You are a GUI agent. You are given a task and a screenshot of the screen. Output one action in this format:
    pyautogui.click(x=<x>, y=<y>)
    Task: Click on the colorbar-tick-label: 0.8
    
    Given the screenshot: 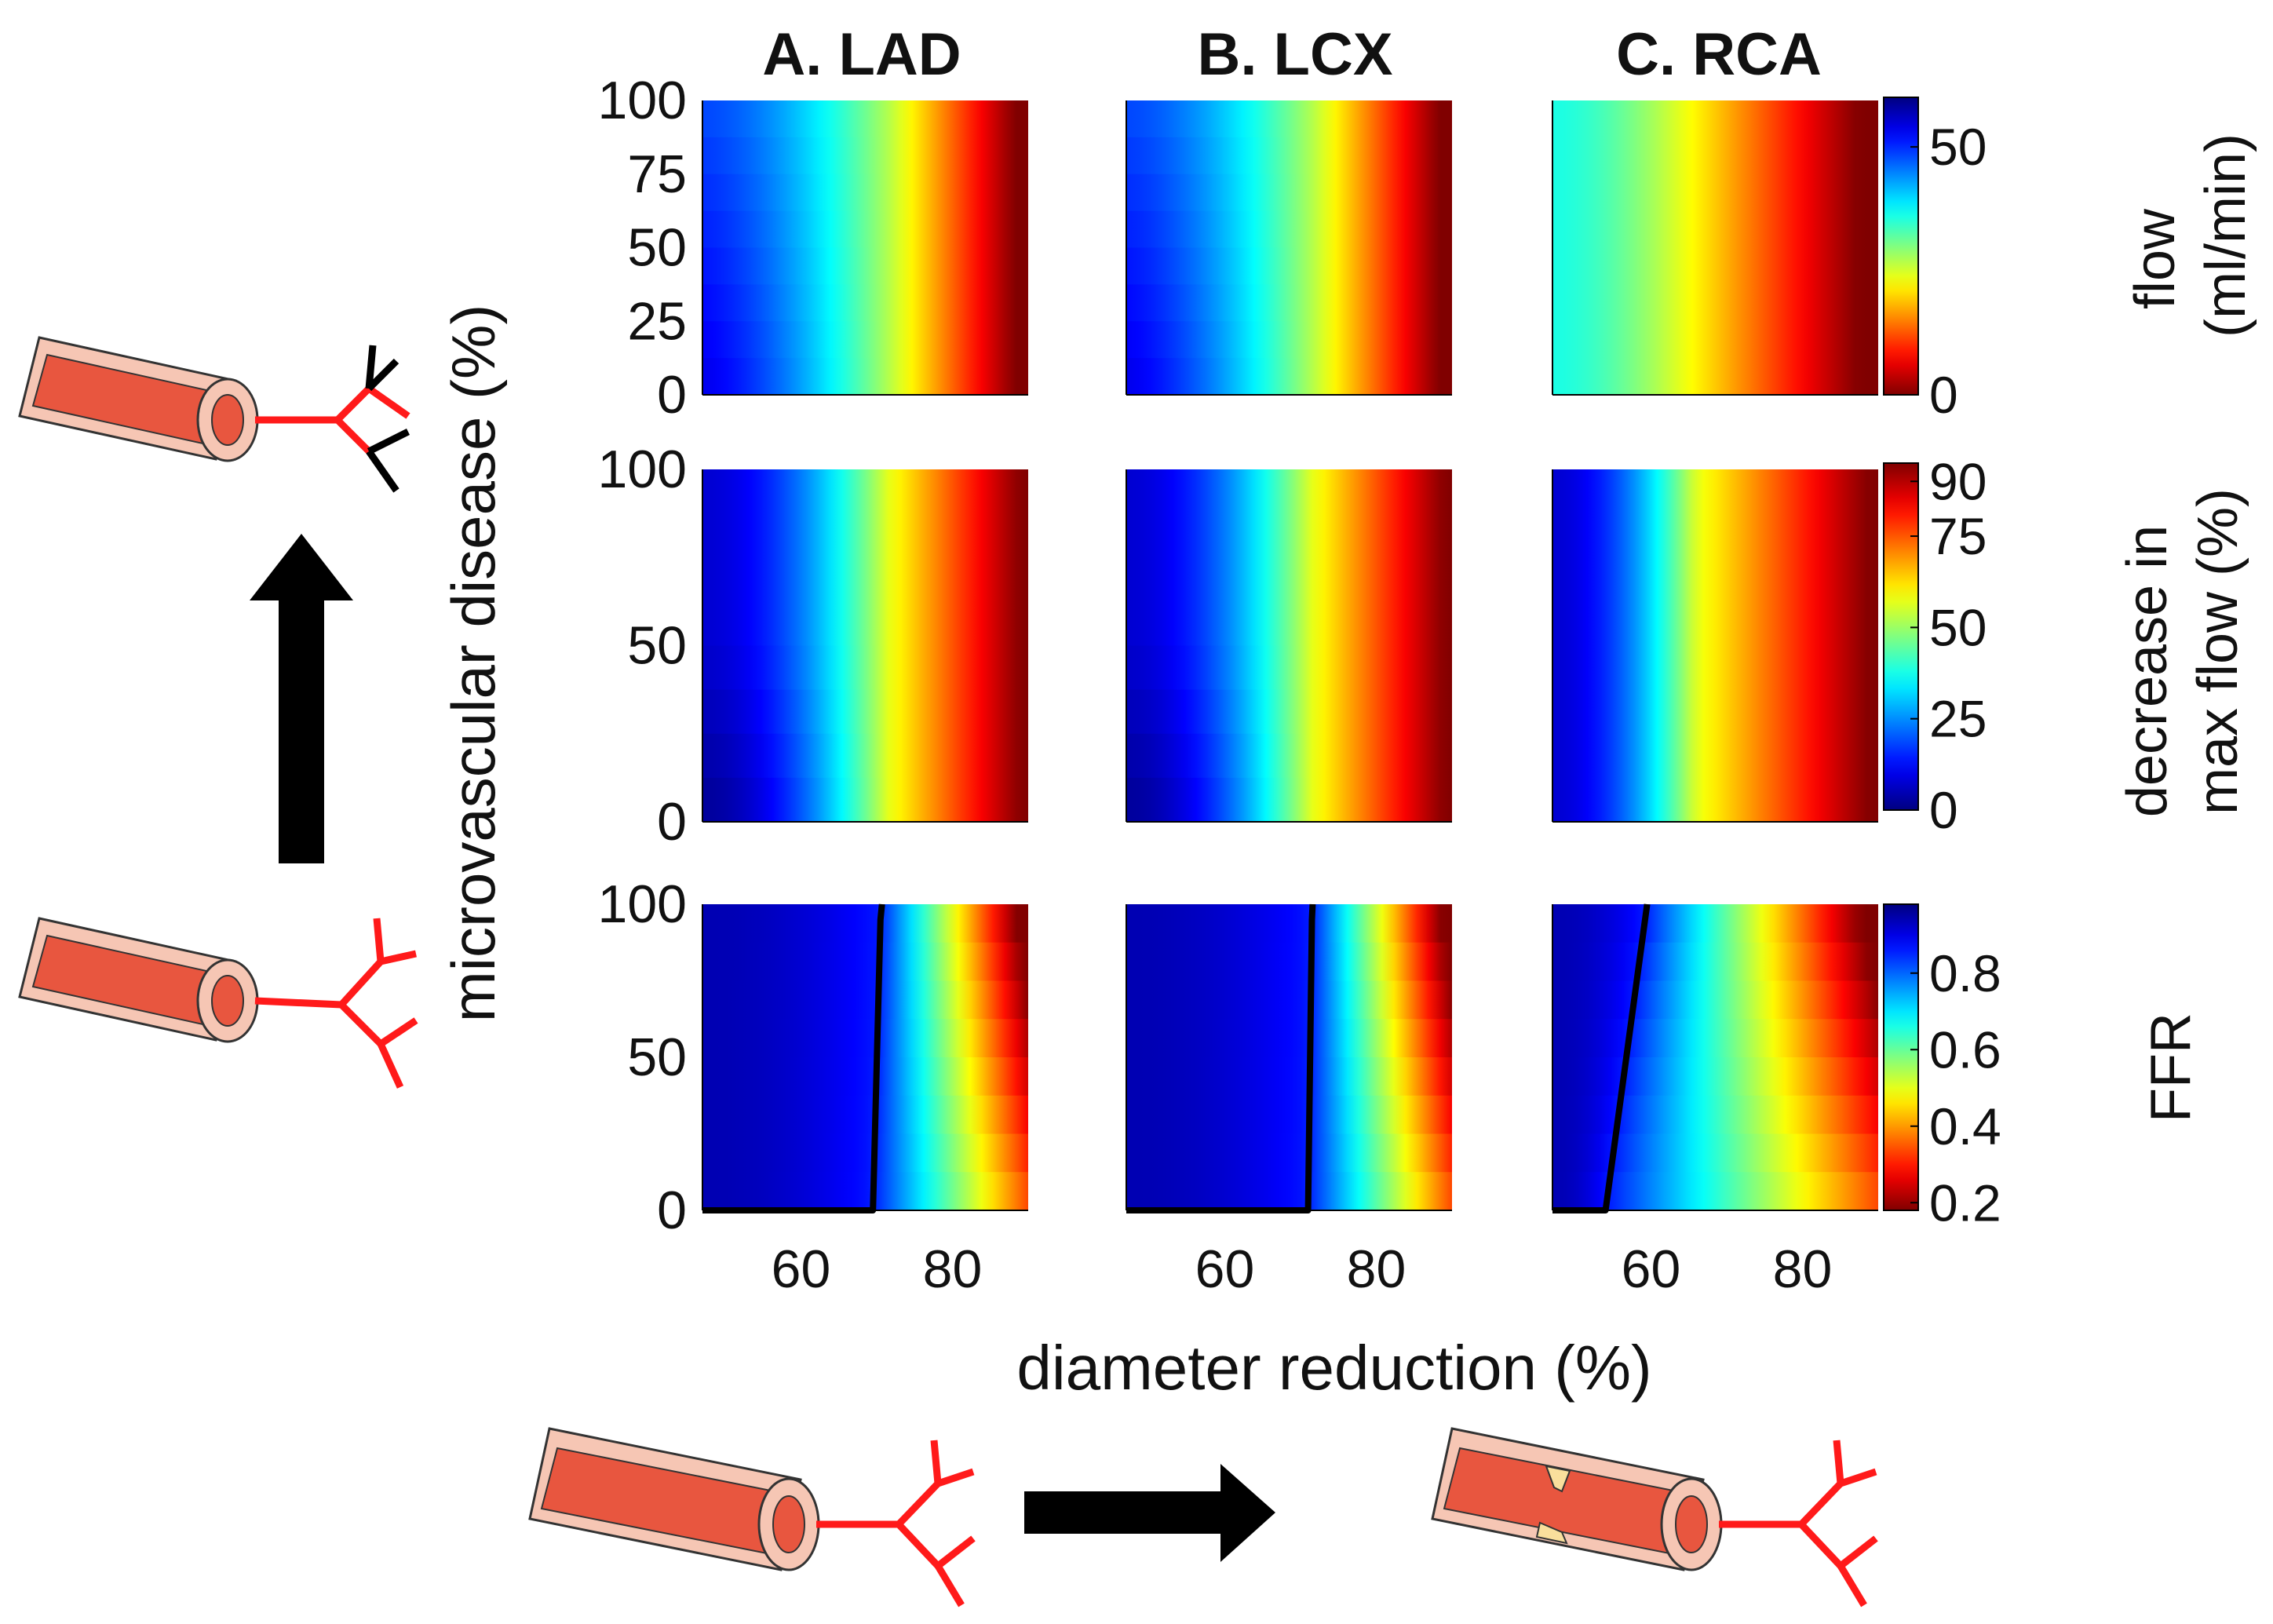 What is the action you would take?
    pyautogui.click(x=1965, y=973)
    